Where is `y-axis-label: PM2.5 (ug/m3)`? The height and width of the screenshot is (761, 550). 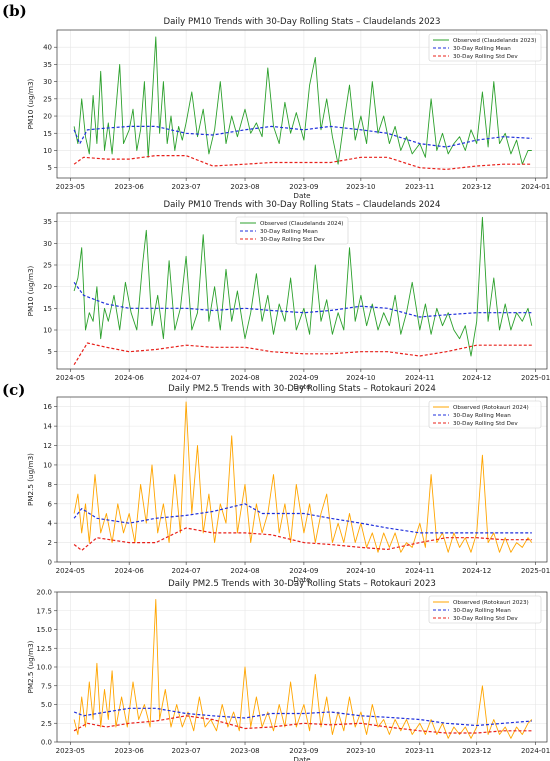 y-axis-label: PM2.5 (ug/m3) is located at coordinates (30, 479).